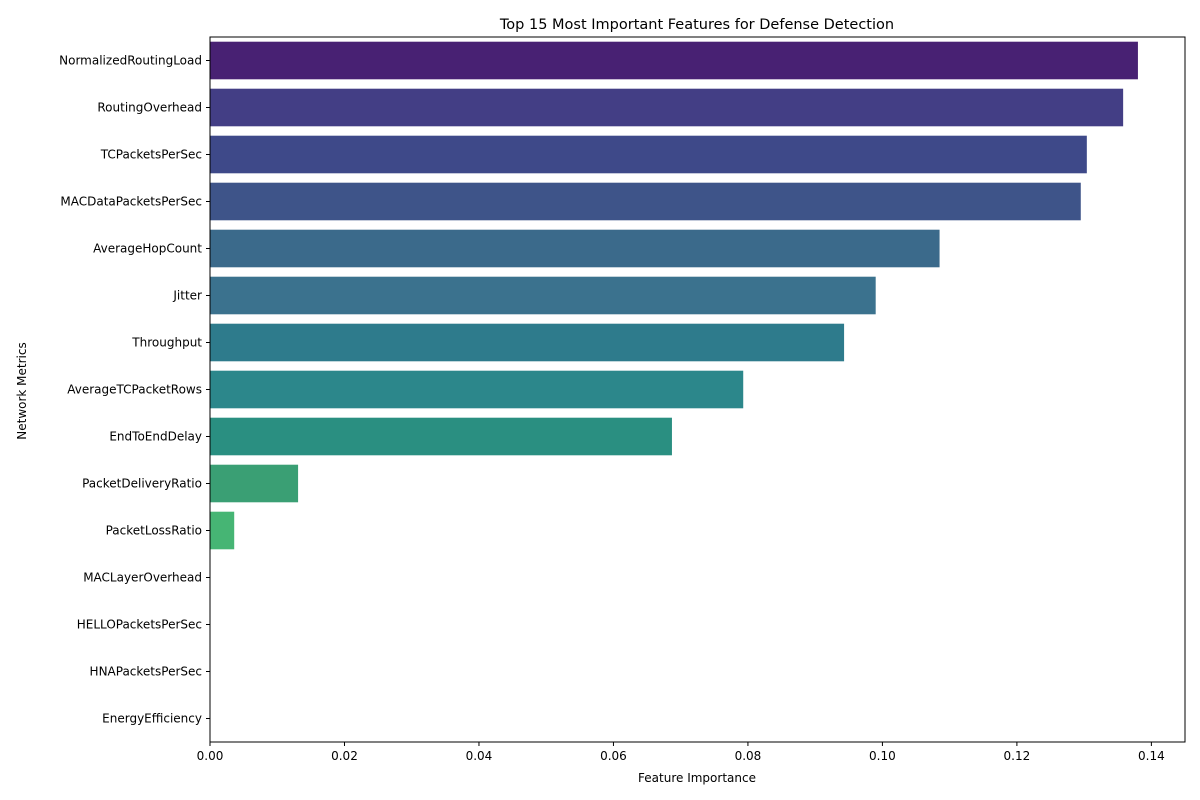 This screenshot has width=1200, height=800. What do you see at coordinates (187, 296) in the screenshot?
I see `y-tick-label: Jitter` at bounding box center [187, 296].